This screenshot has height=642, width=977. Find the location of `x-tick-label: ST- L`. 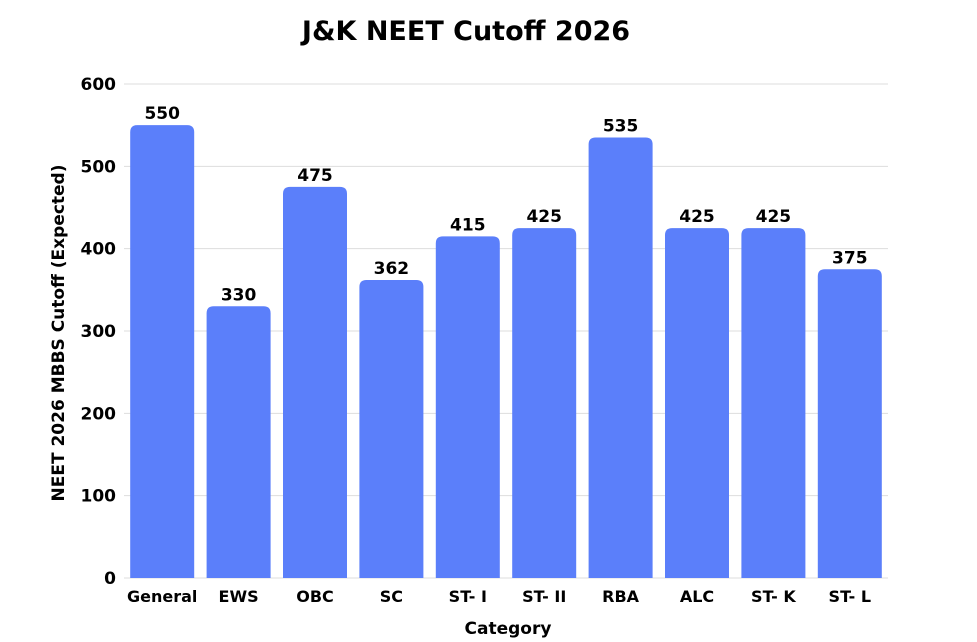

x-tick-label: ST- L is located at coordinates (850, 596).